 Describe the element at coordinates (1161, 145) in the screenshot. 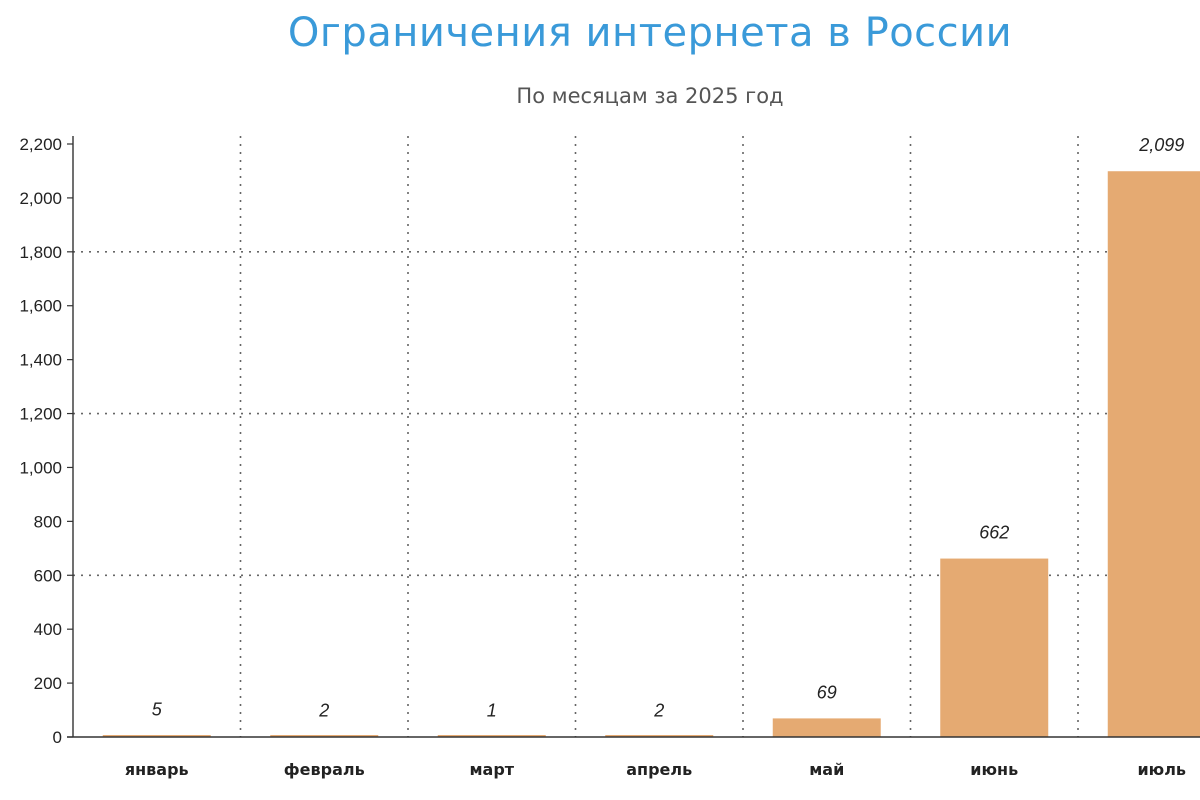

I see `data-label: 2,099` at that location.